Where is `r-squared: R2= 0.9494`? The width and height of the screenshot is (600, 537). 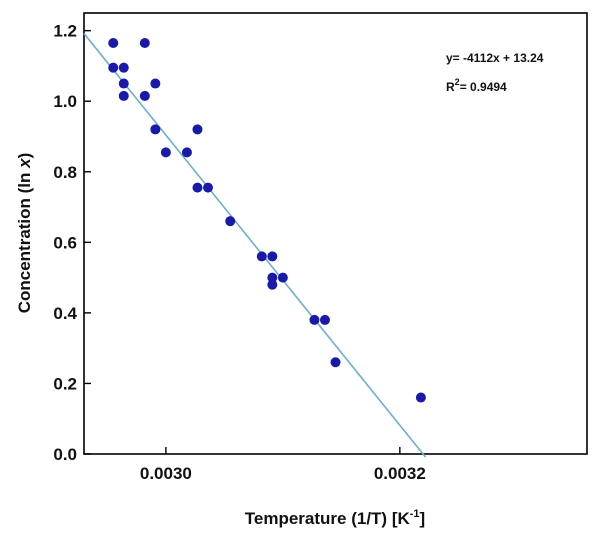
r-squared: R2= 0.9494 is located at coordinates (476, 85).